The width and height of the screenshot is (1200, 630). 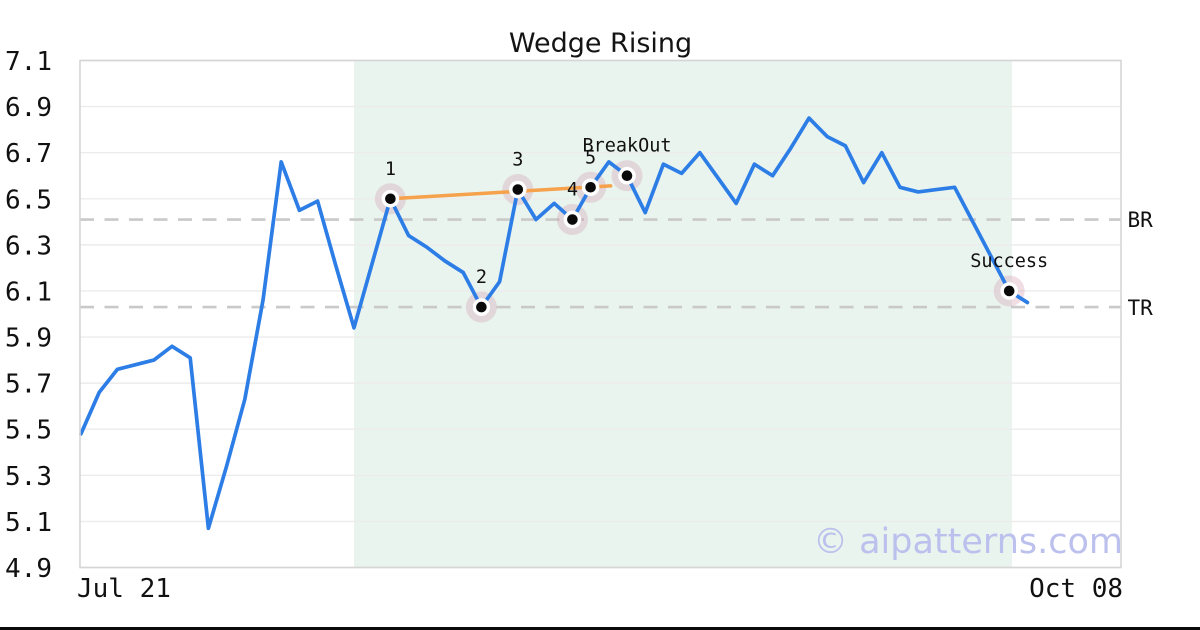 What do you see at coordinates (28, 292) in the screenshot?
I see `y-tick-label: 6.1` at bounding box center [28, 292].